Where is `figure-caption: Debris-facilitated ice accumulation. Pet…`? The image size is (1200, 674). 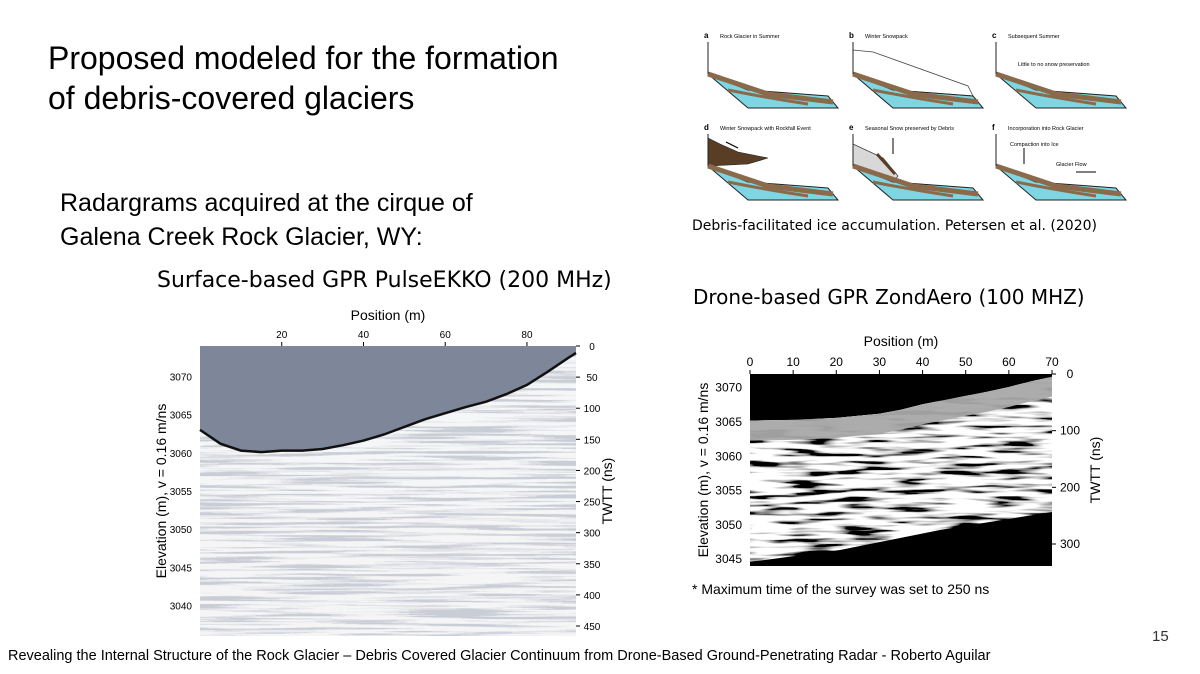 figure-caption: Debris-facilitated ice accumulation. Pet… is located at coordinates (894, 226).